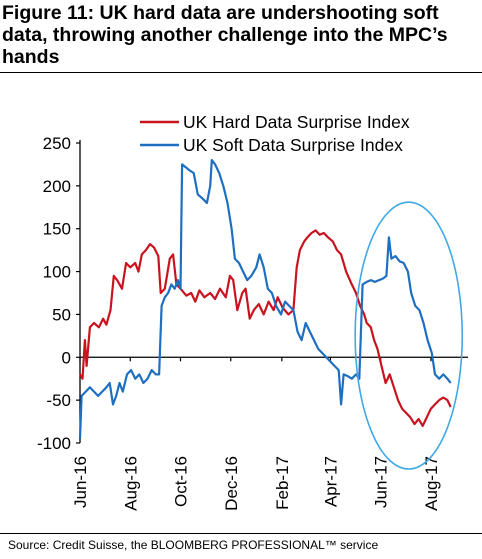 Image resolution: width=482 pixels, height=559 pixels. What do you see at coordinates (181, 481) in the screenshot?
I see `x-tick-label: Oct-16` at bounding box center [181, 481].